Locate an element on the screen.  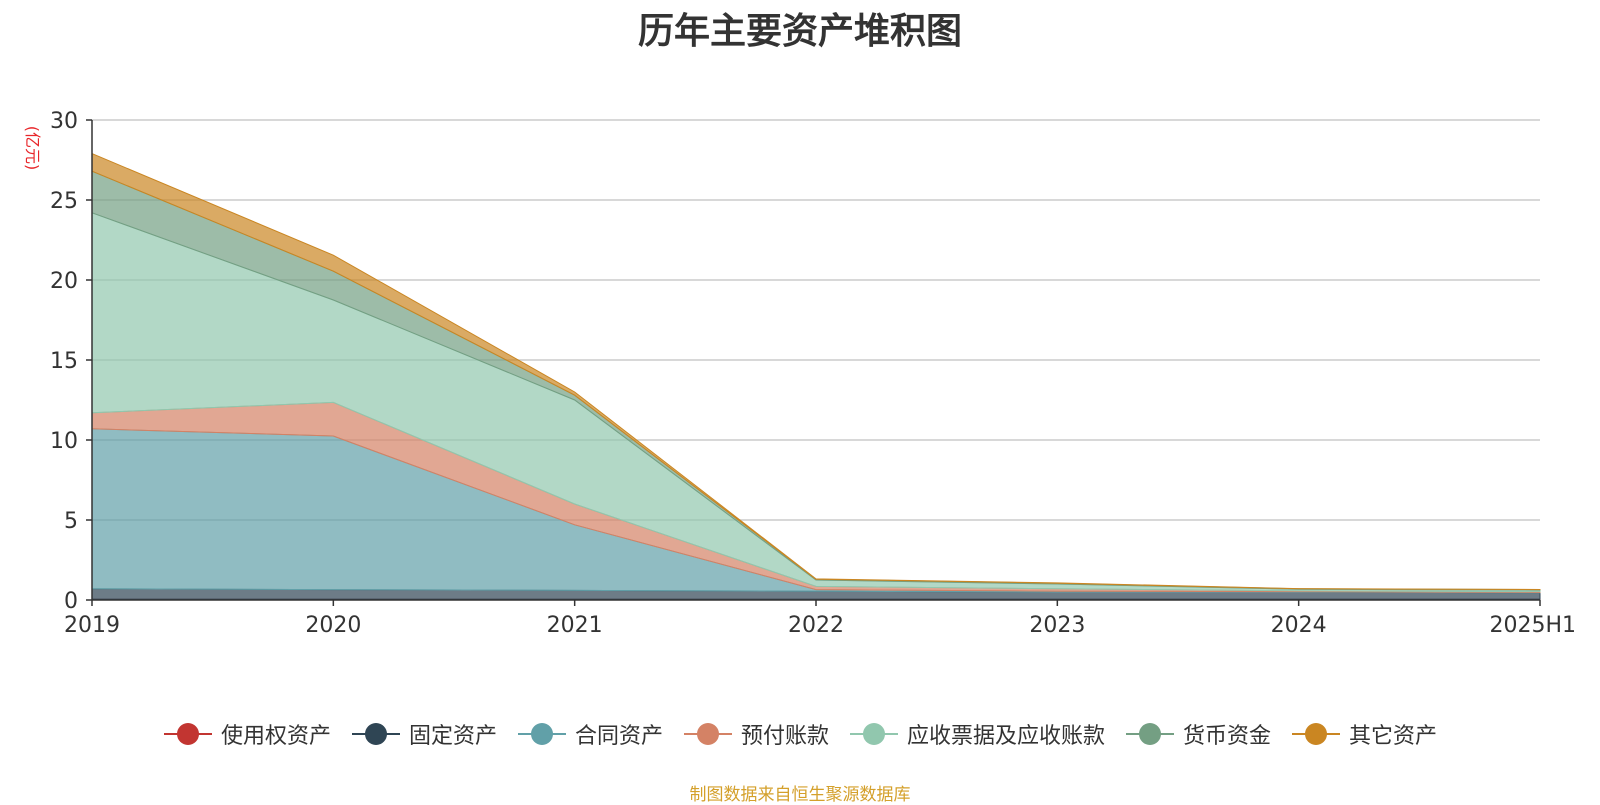
y-tick-label: 0 is located at coordinates (71, 601).